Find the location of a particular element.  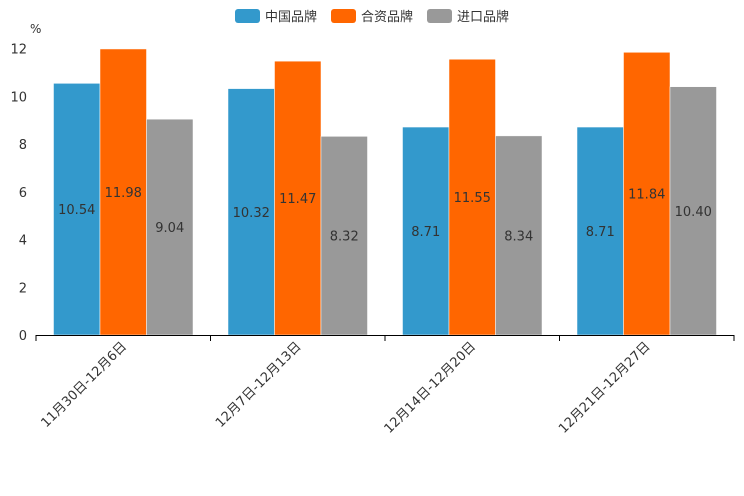

legend-swatch-jv-brand is located at coordinates (343, 15).